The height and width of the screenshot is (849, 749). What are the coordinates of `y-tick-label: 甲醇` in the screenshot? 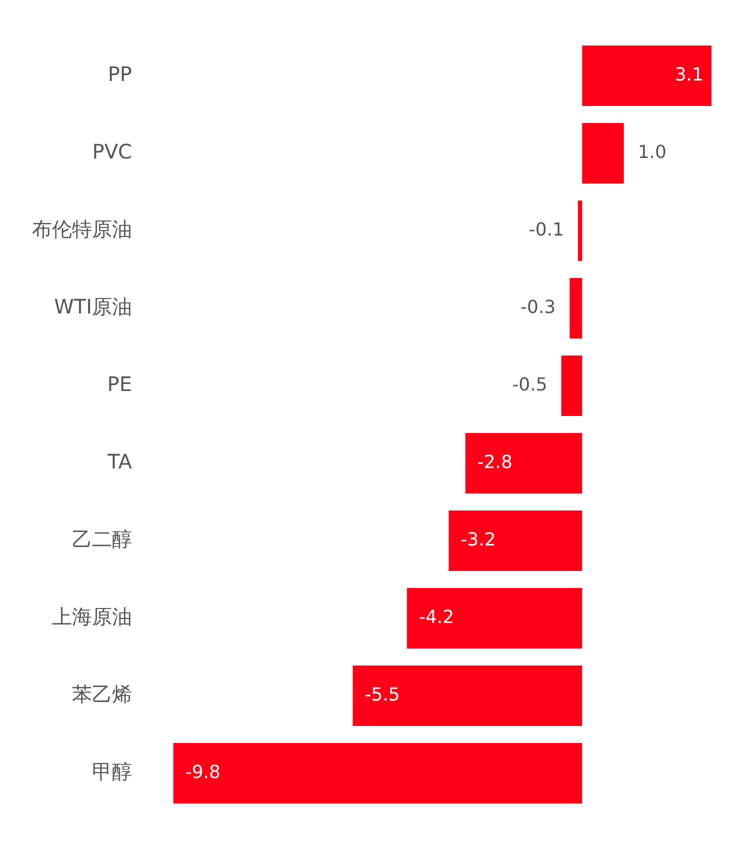 It's located at (112, 771).